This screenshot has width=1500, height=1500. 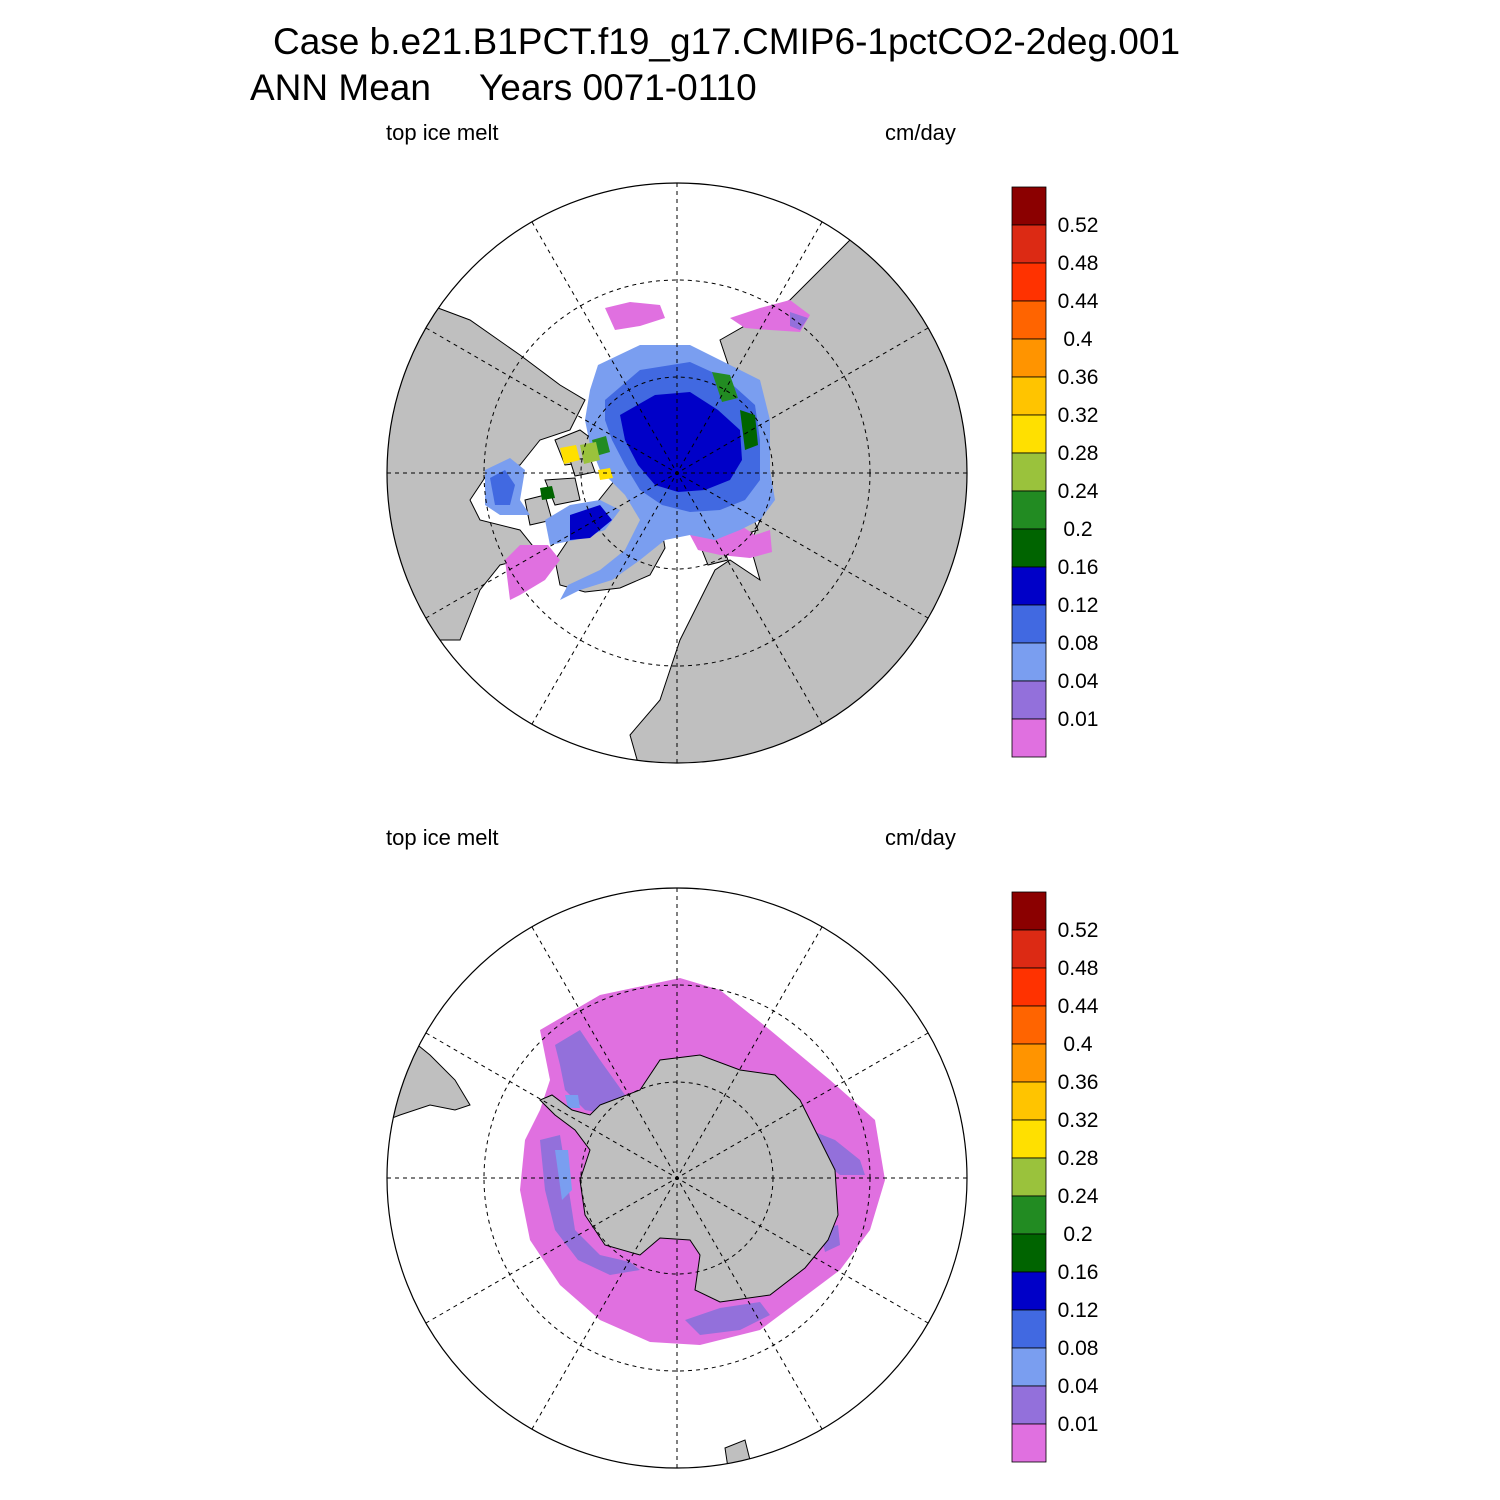 What do you see at coordinates (1078, 1348) in the screenshot?
I see `south-legend-tick-label: 0.08` at bounding box center [1078, 1348].